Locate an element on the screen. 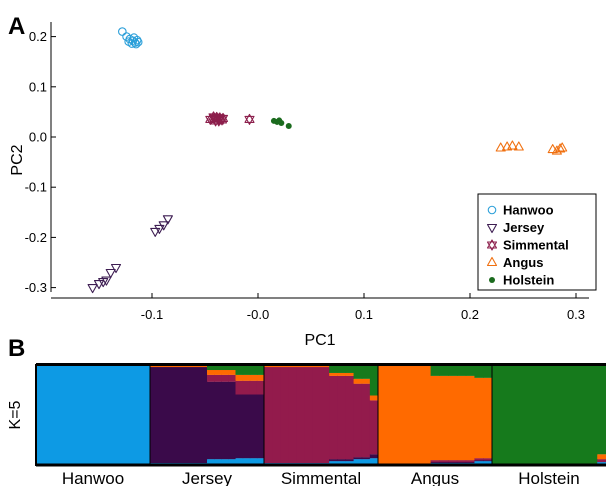 Image resolution: width=606 pixels, height=486 pixels. y-tick-label: 0.0 is located at coordinates (38, 137).